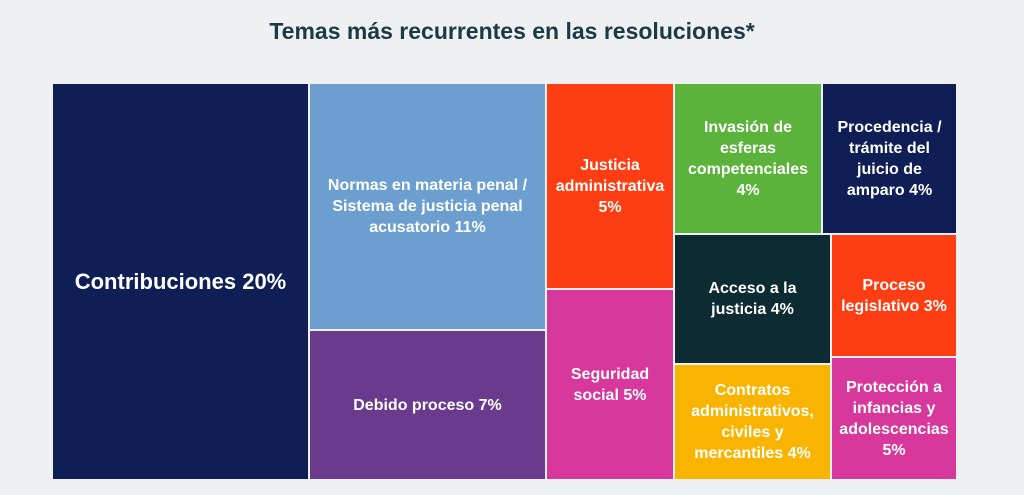  I want to click on category-label: Contribuciones, so click(155, 281).